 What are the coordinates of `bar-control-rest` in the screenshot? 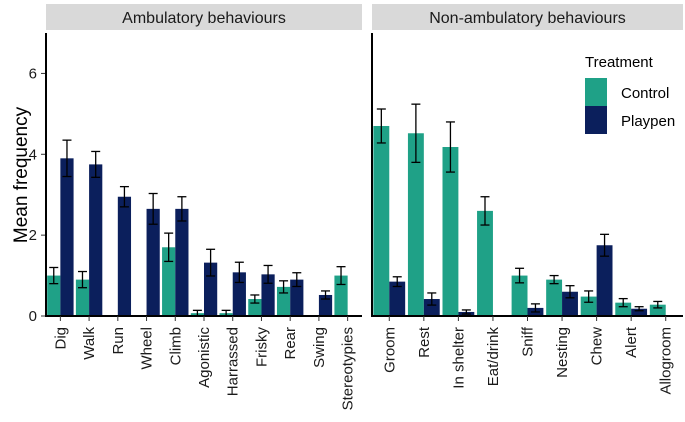 It's located at (415, 224).